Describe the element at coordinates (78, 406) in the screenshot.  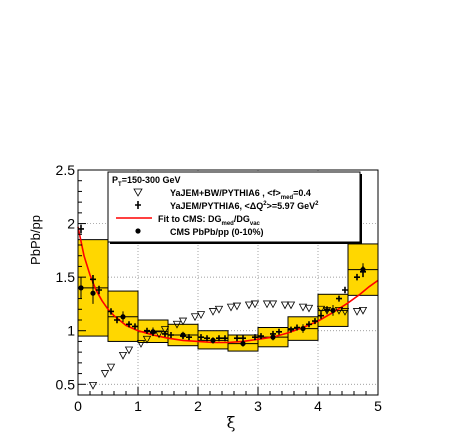
I see `x-tick-label: 0` at that location.